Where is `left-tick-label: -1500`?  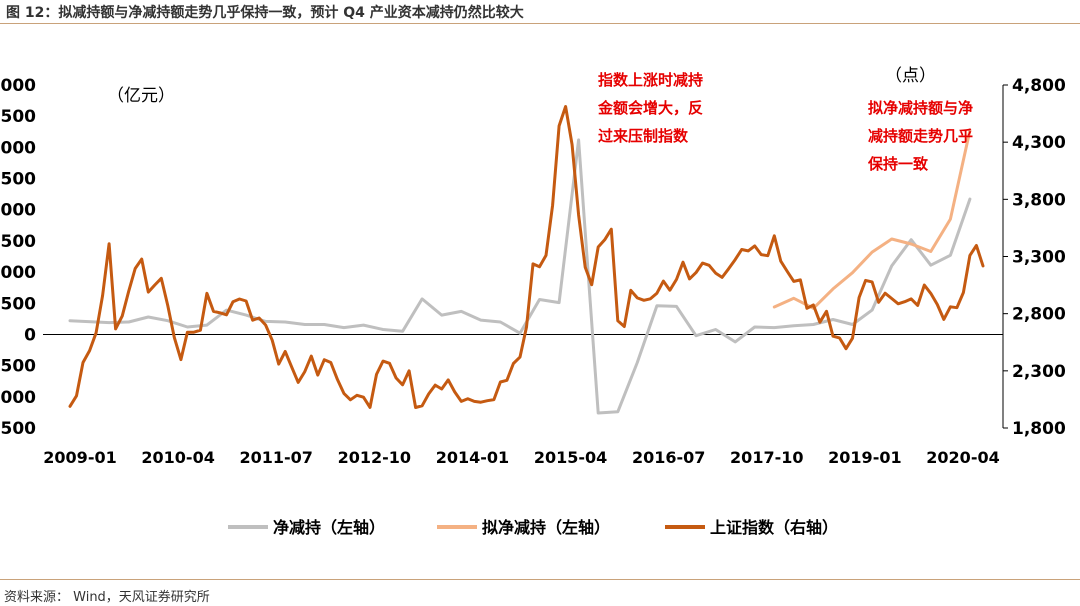 left-tick-label: -1500 is located at coordinates (18, 429).